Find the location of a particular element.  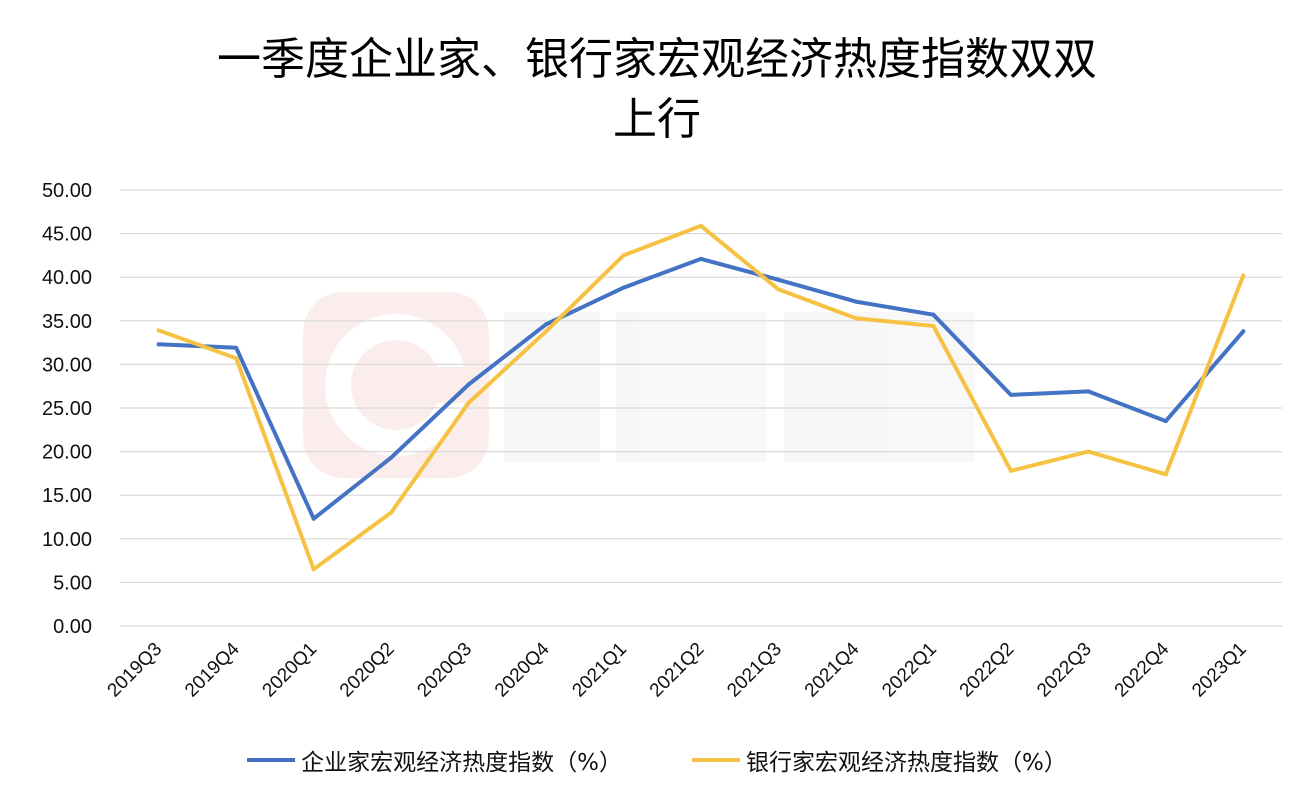

x-tick-label: 2019Q3 is located at coordinates (135, 670).